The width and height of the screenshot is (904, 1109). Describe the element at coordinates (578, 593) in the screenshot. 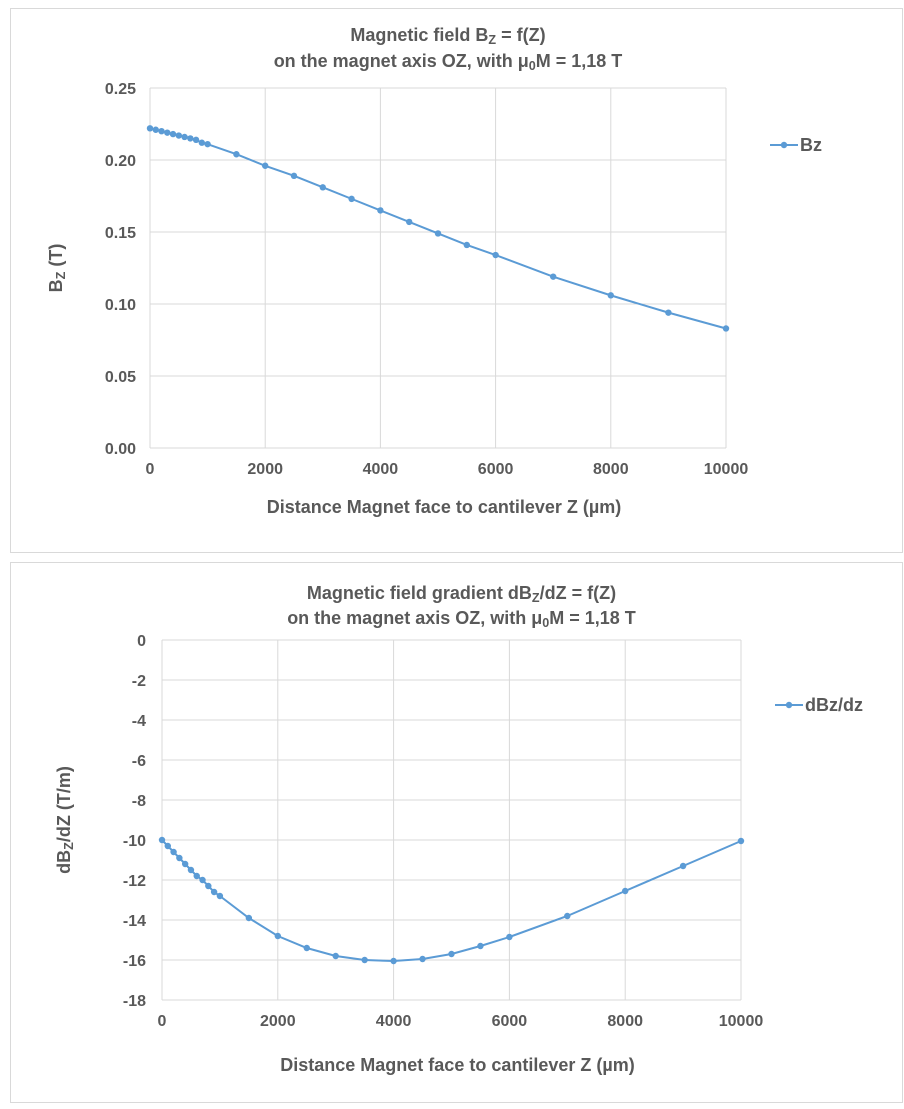

I see `text-segment: /dZ = f(Z)` at that location.